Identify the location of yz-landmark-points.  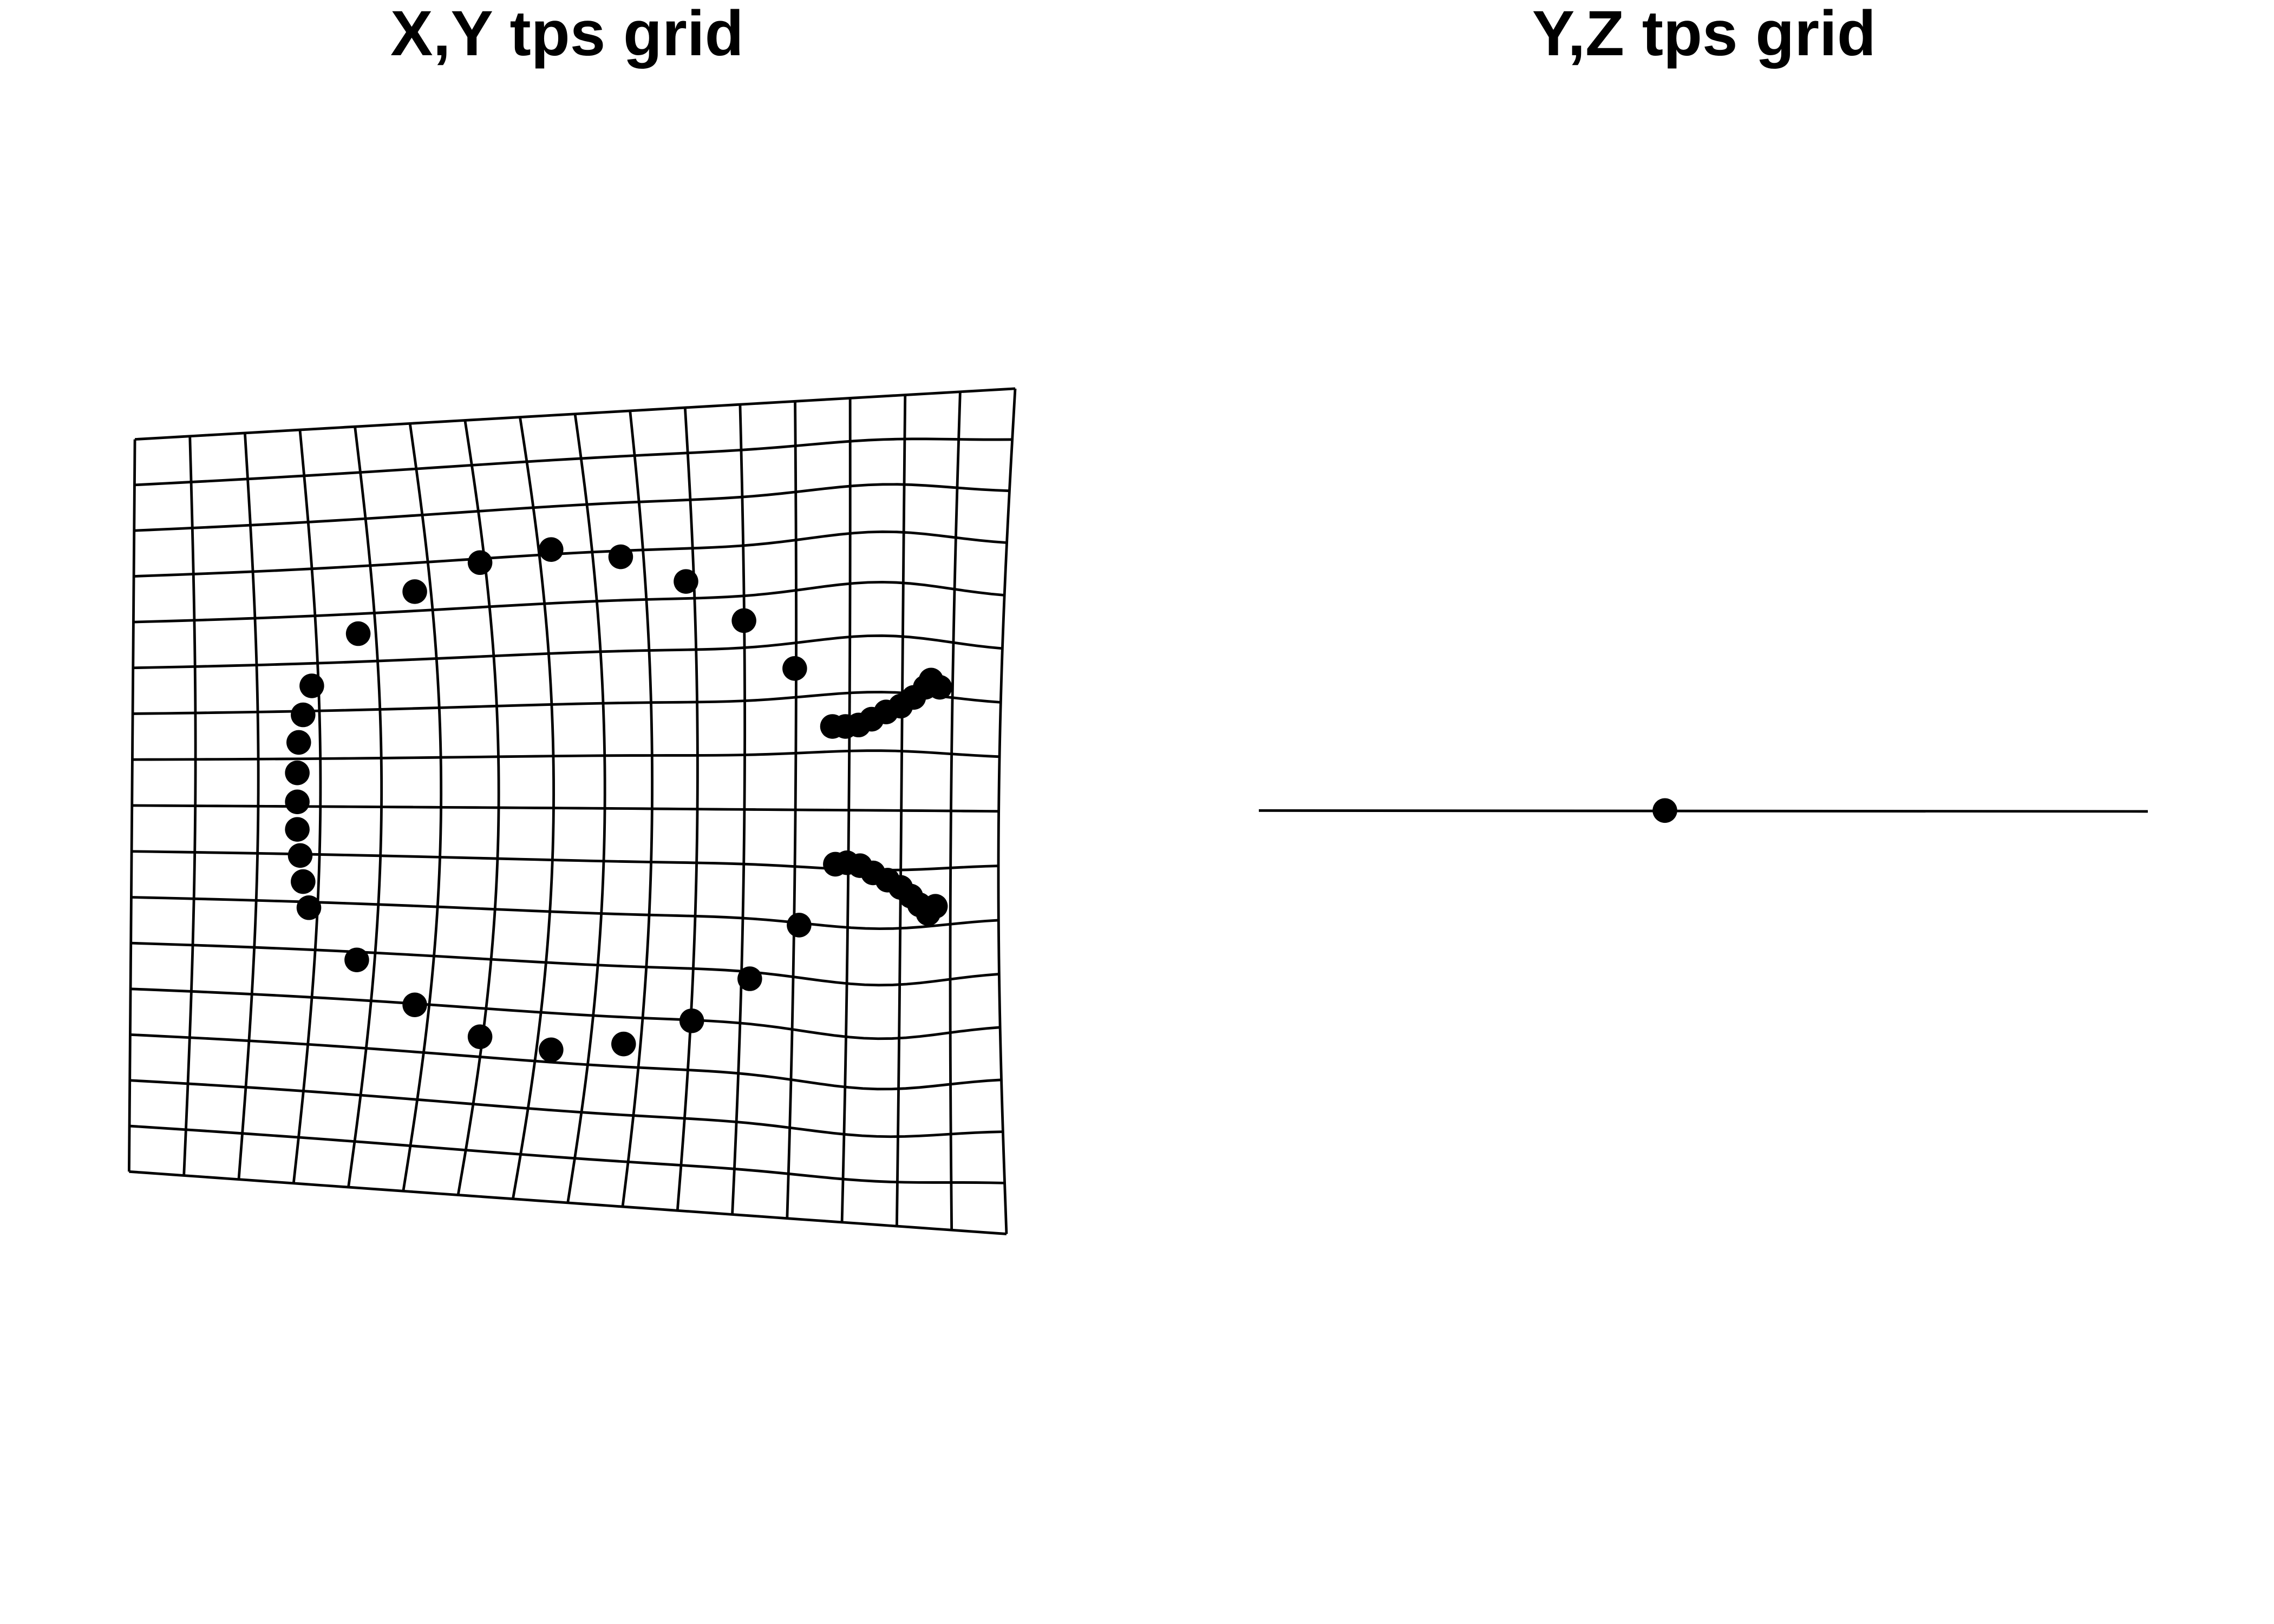
(1665, 810).